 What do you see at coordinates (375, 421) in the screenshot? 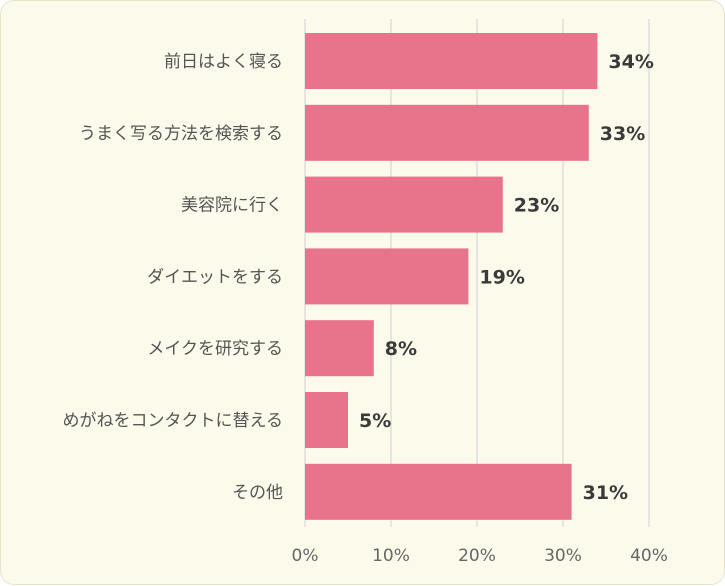
I see `value-label: 5%` at bounding box center [375, 421].